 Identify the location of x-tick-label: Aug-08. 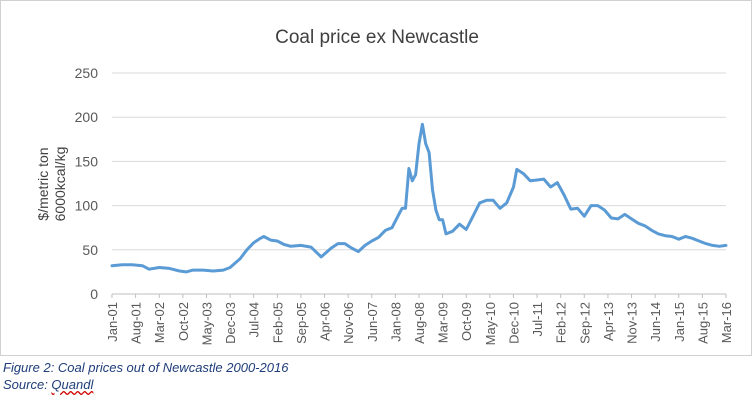
(419, 323).